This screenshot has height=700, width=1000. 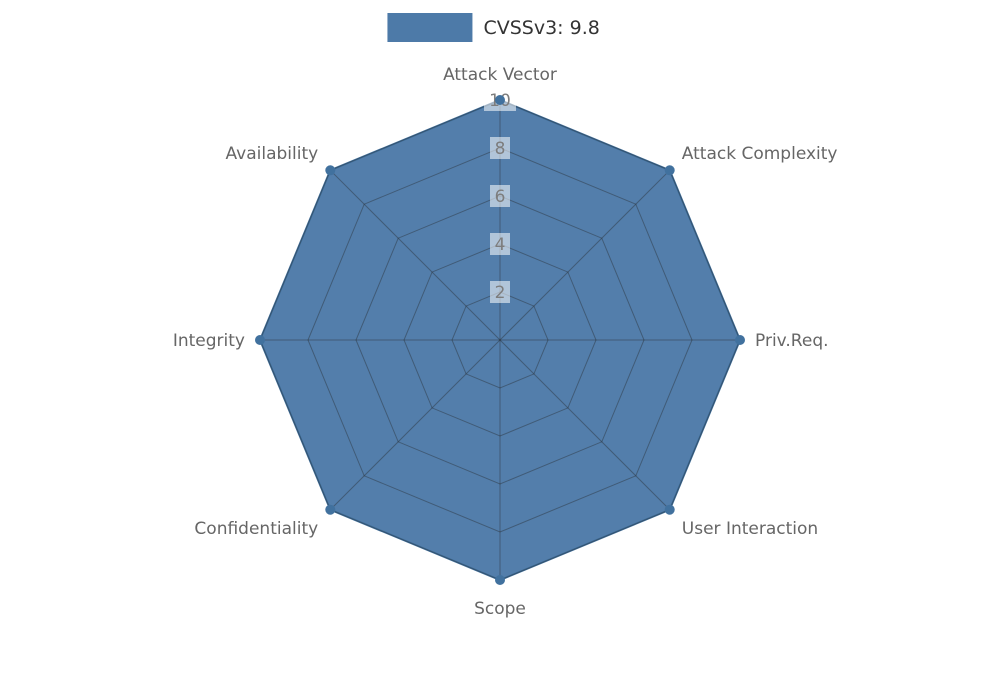 What do you see at coordinates (500, 609) in the screenshot?
I see `axis-label-scope: Scope` at bounding box center [500, 609].